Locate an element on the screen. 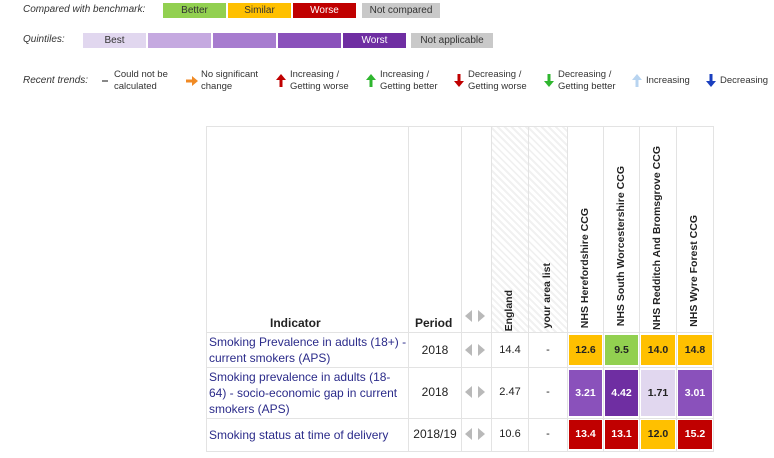 Image resolution: width=774 pixels, height=458 pixels. trend-increasing: Increasing is located at coordinates (668, 80).